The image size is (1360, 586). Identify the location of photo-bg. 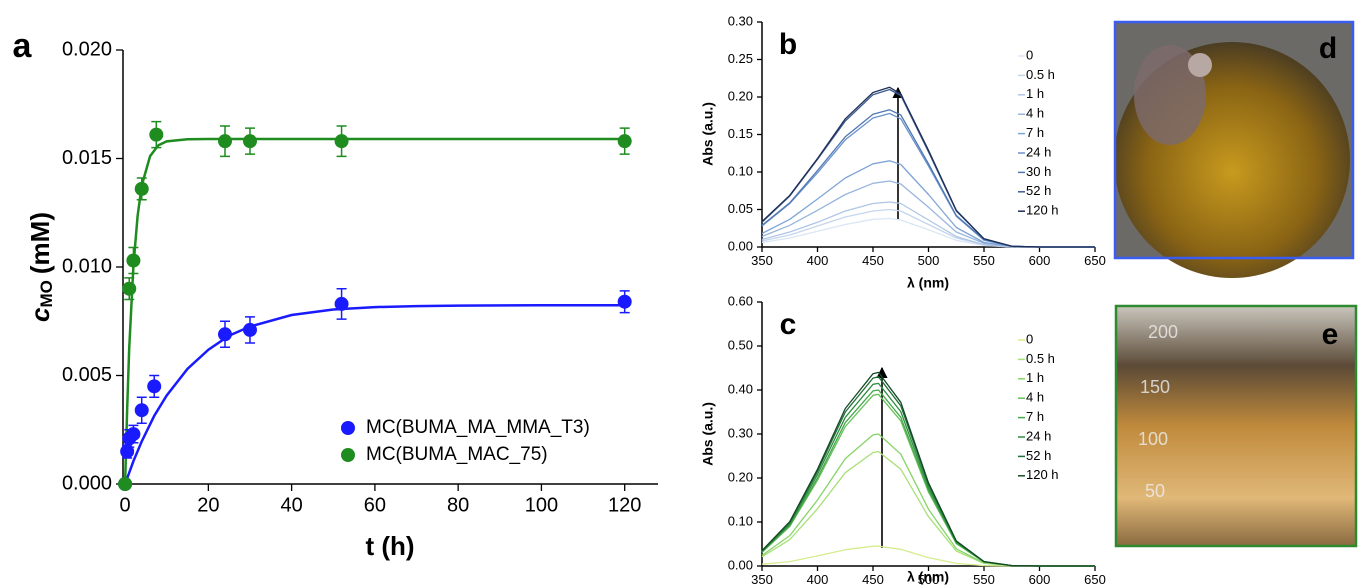
(1236, 426).